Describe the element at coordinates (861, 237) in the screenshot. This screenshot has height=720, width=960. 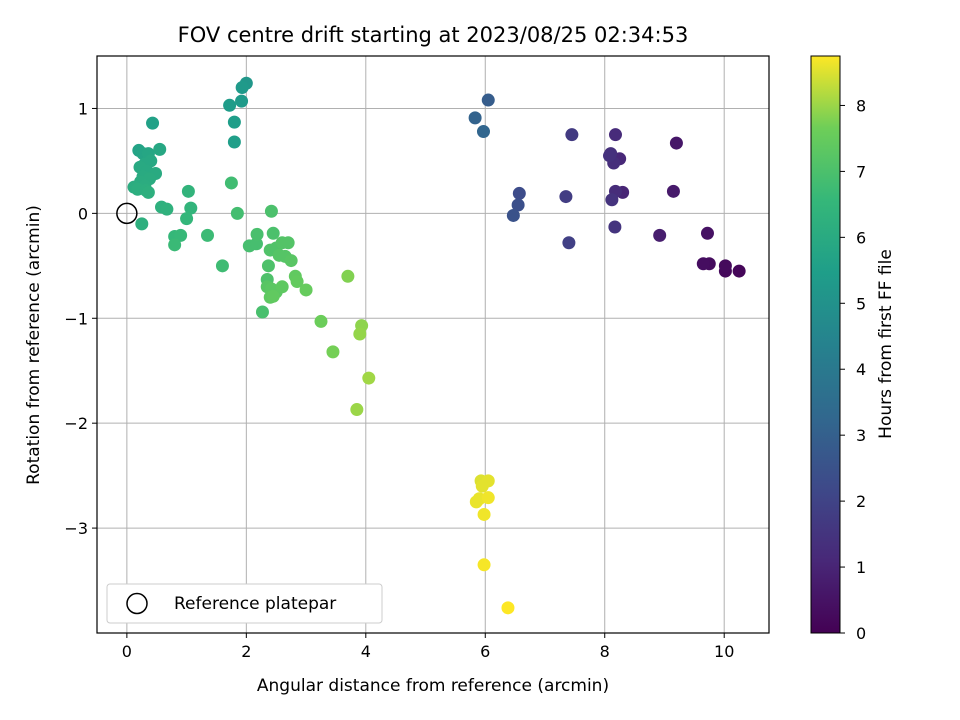
I see `colorbar-tick-label: 6` at that location.